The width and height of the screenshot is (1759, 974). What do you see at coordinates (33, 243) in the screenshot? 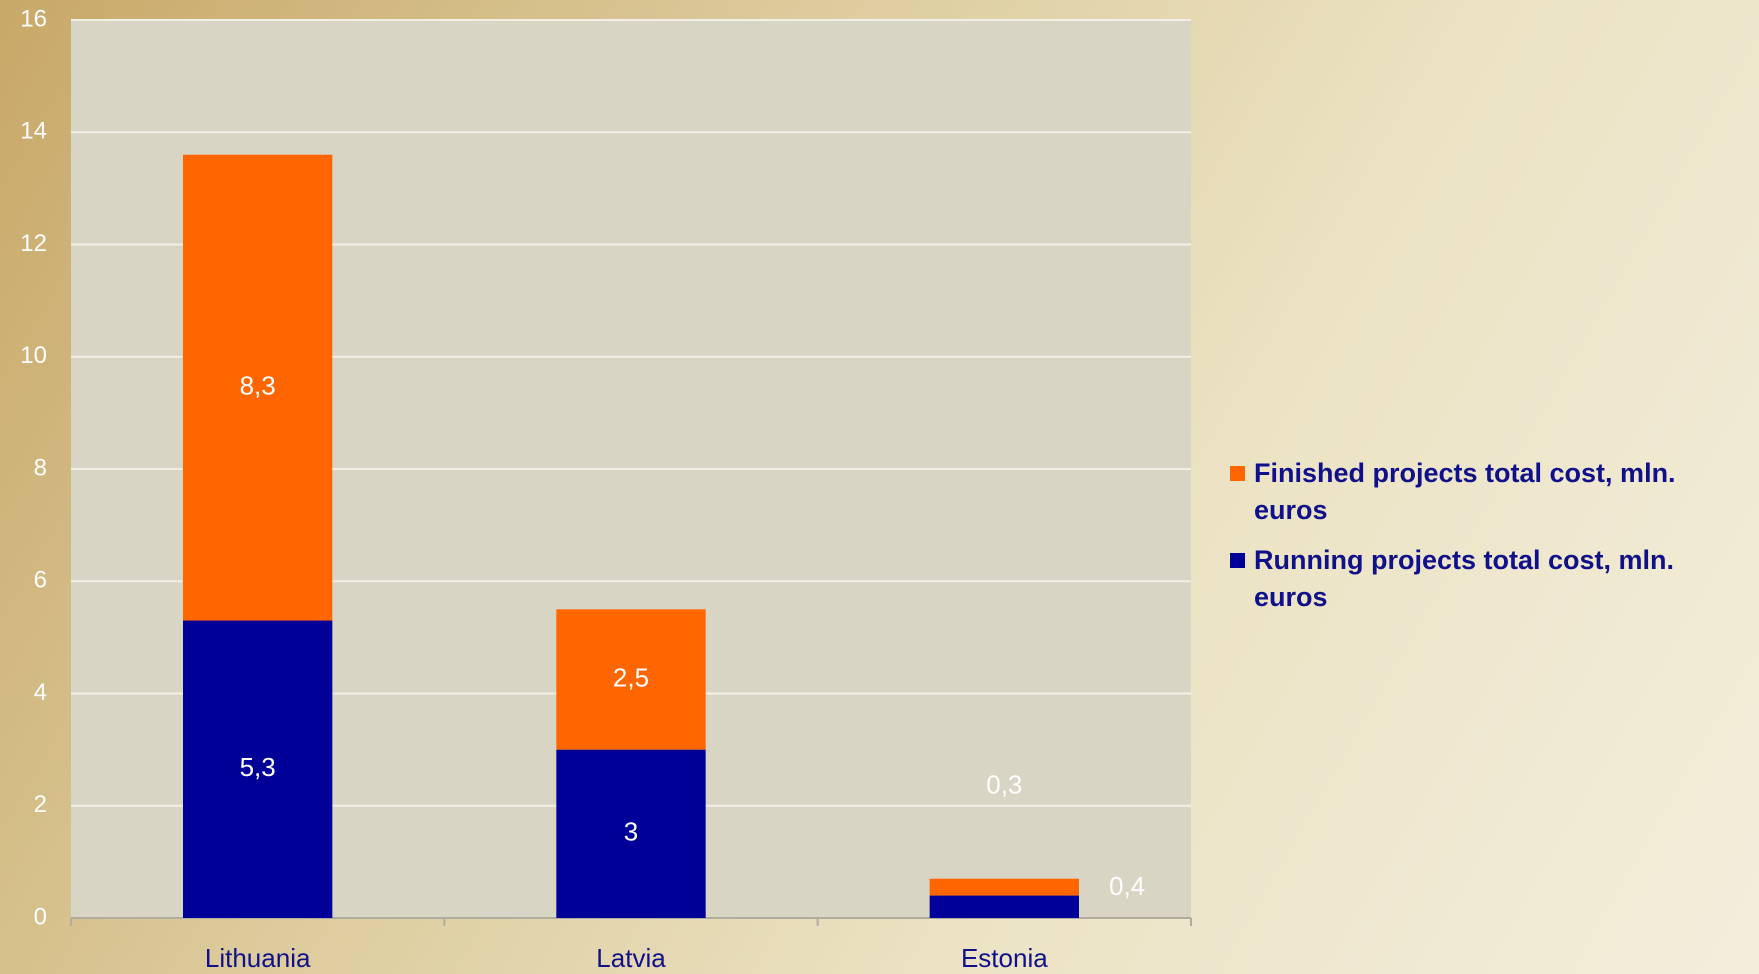
I see `y-tick-label: 12` at bounding box center [33, 243].